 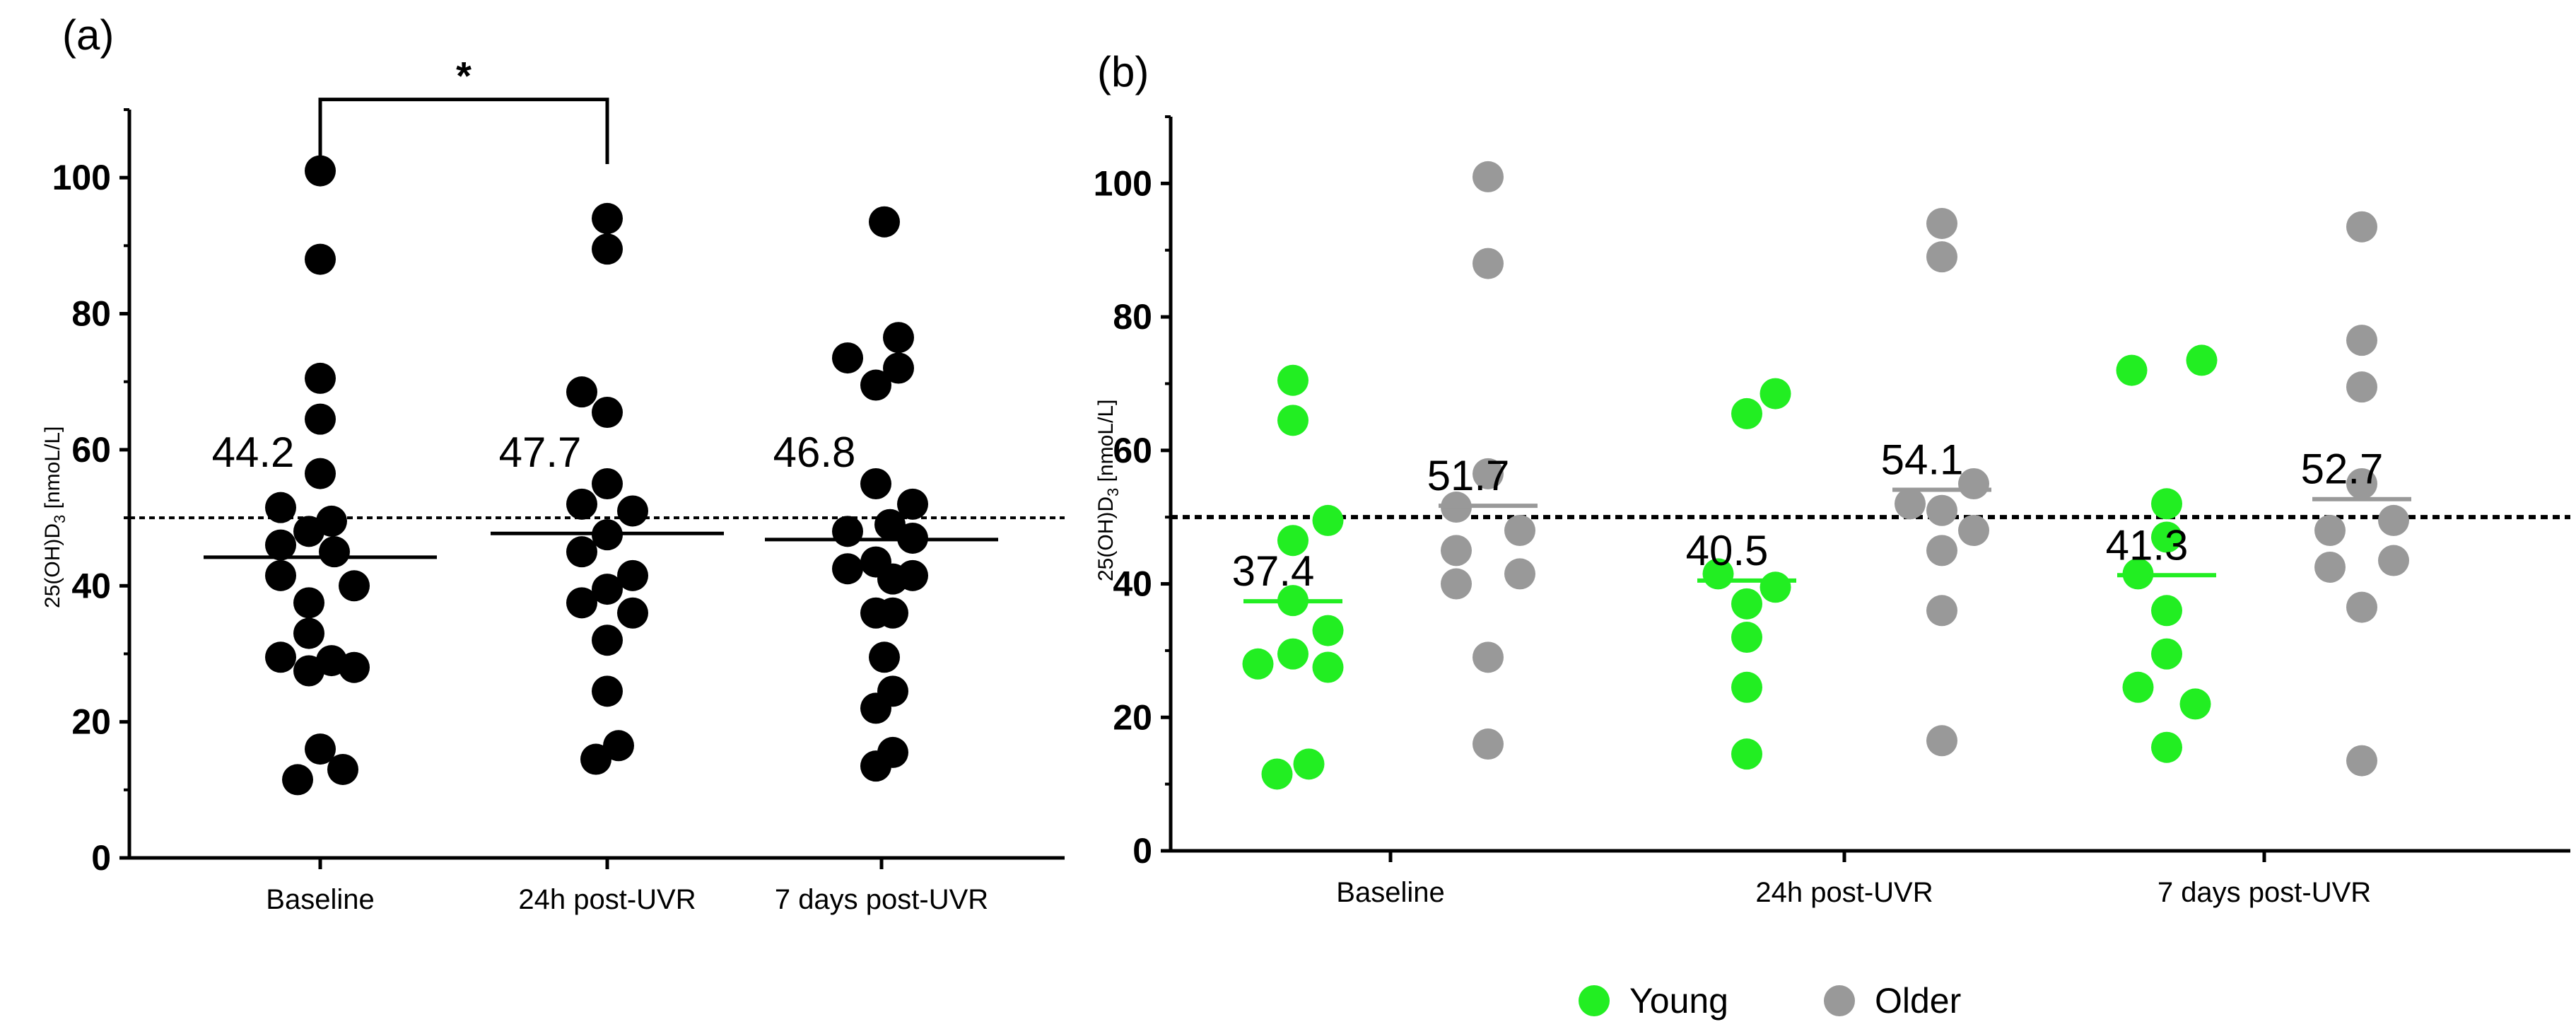 What do you see at coordinates (88, 35) in the screenshot?
I see `panel-a-label: (a)` at bounding box center [88, 35].